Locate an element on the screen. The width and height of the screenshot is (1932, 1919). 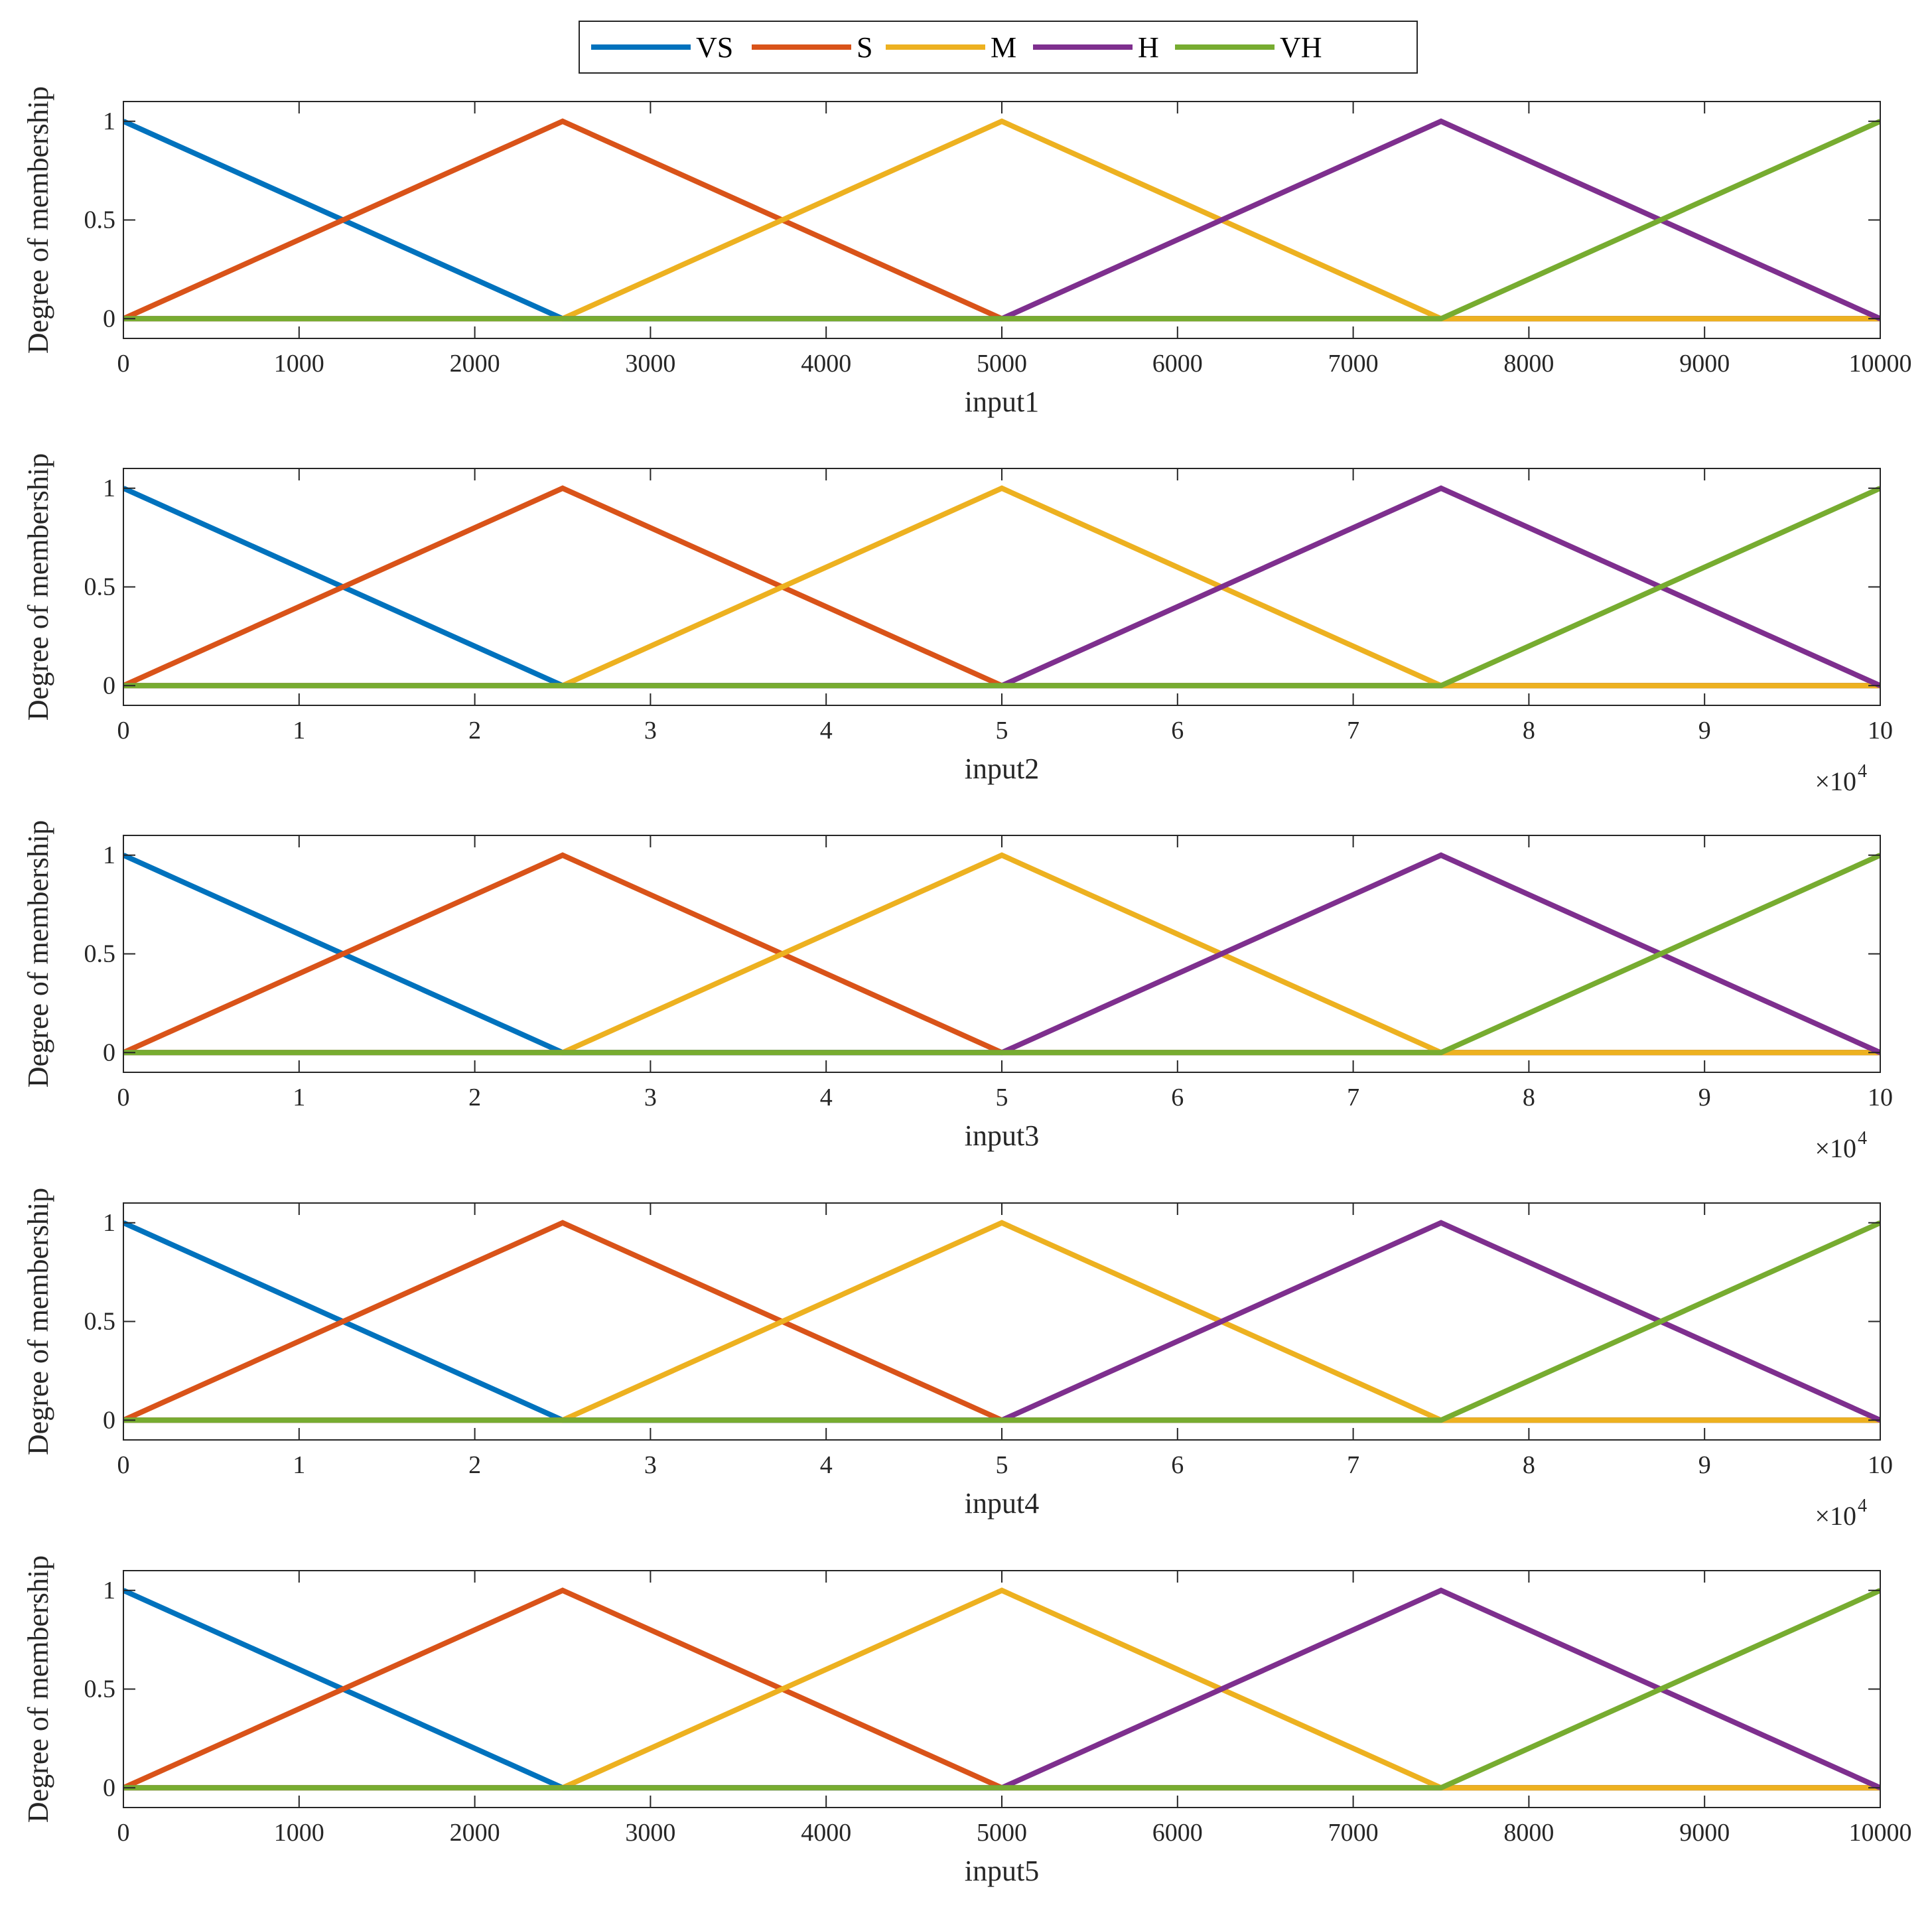
x-tick-label: 4000 is located at coordinates (826, 1833).